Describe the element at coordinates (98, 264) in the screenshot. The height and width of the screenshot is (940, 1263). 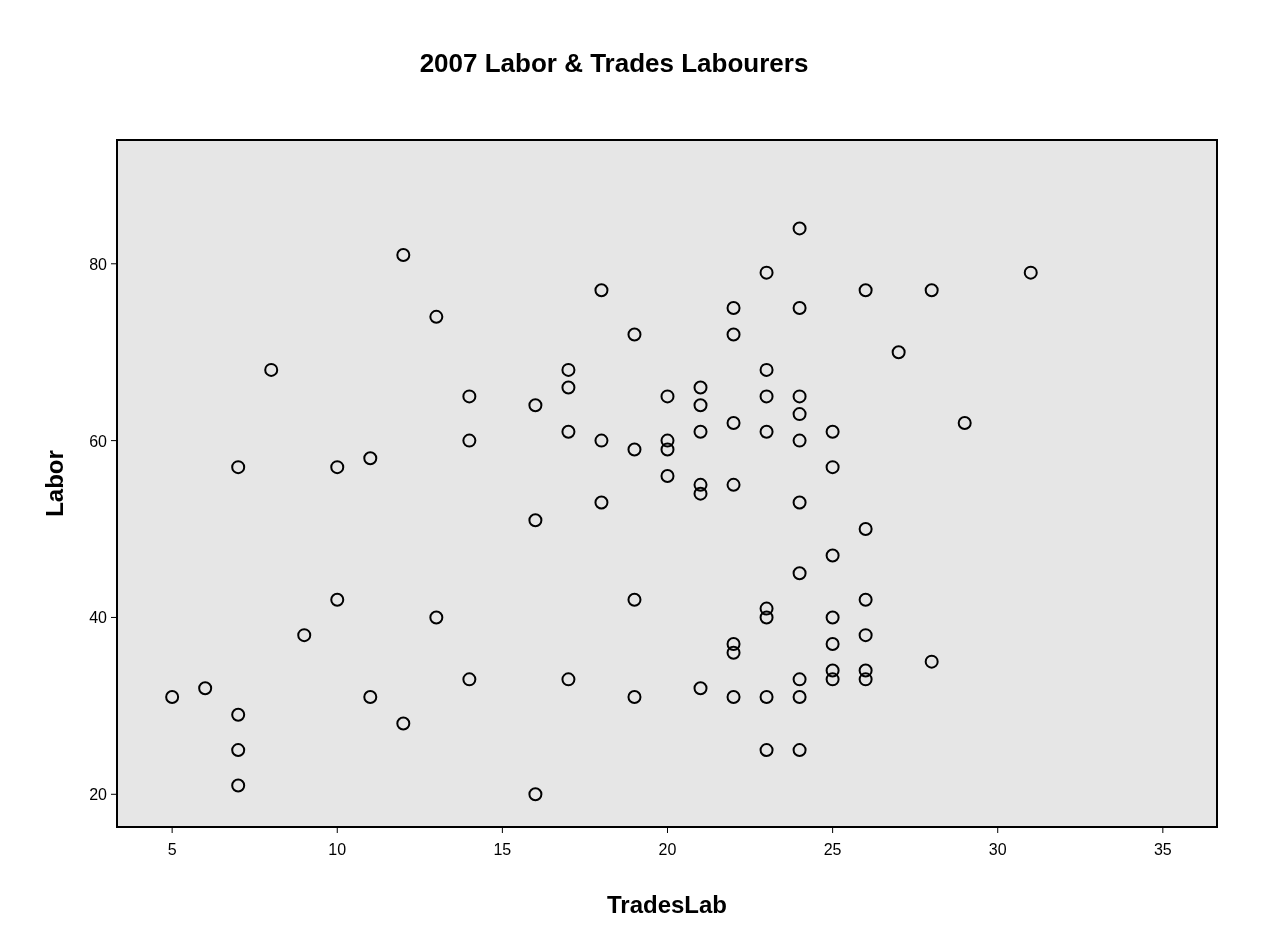
I see `y-tick-label: 80` at that location.